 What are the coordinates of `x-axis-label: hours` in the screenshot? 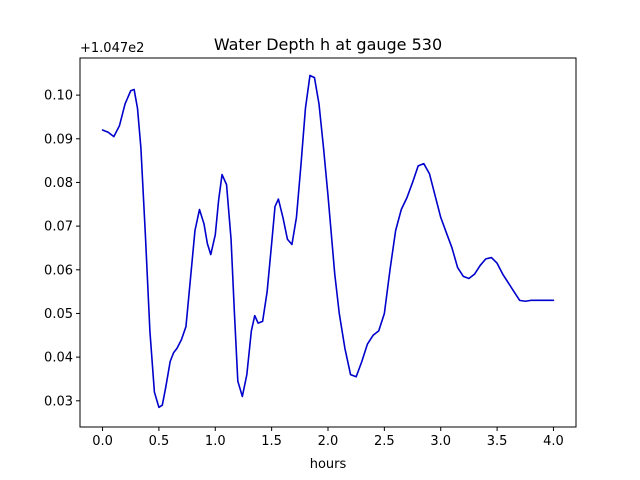 It's located at (328, 464).